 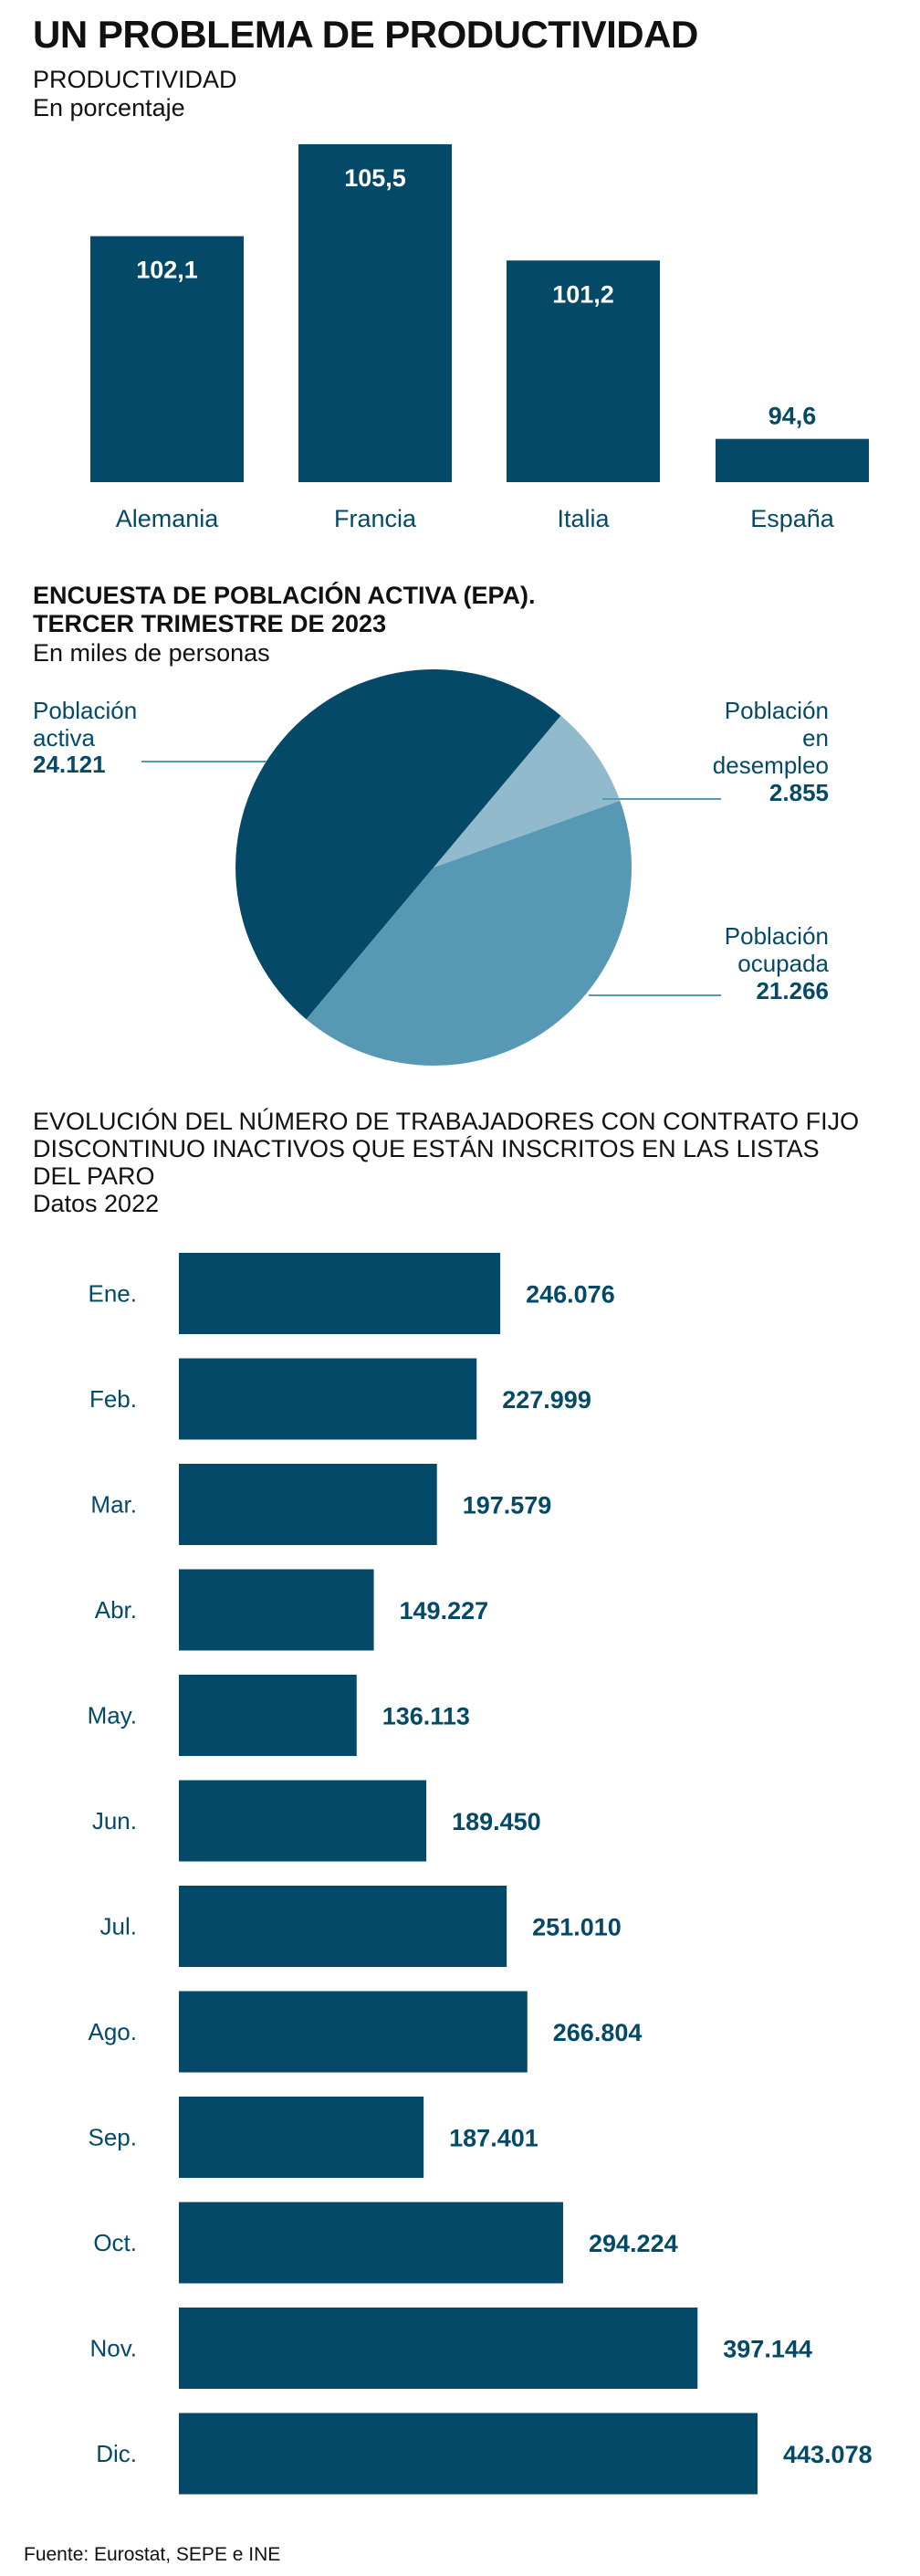 I want to click on bar-value-label: 102,1, so click(x=167, y=270).